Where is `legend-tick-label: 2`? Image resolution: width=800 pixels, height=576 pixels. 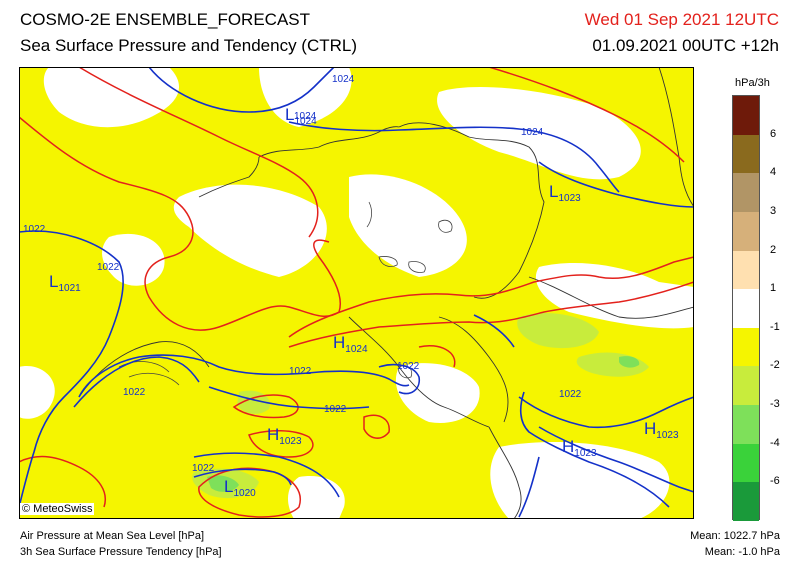
legend-tick-label: 2 is located at coordinates (773, 249).